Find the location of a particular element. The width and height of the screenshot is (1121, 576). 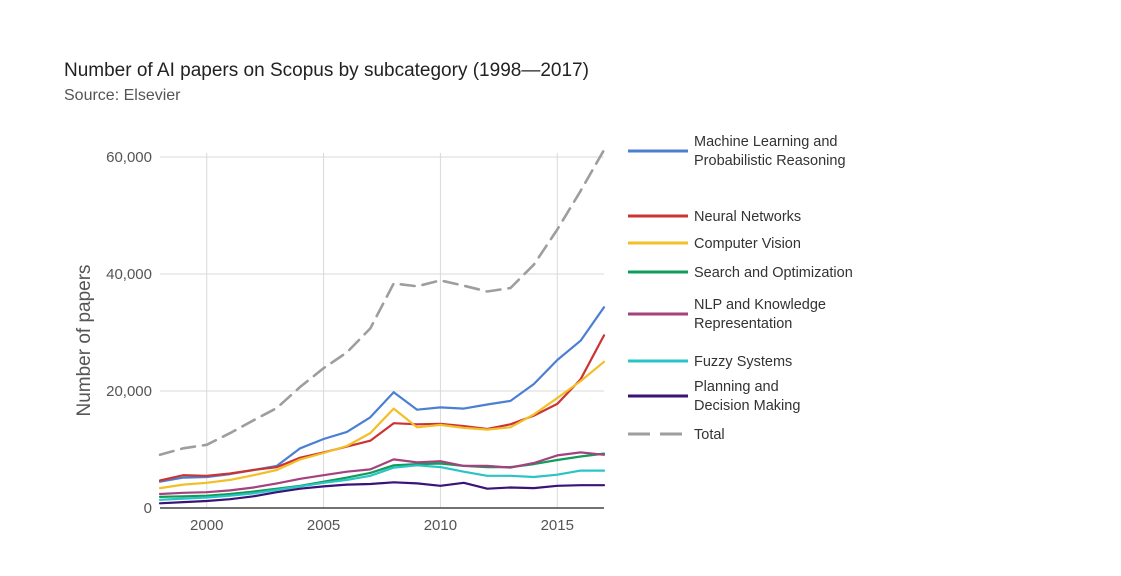

x-tick-label: 2005 is located at coordinates (323, 525).